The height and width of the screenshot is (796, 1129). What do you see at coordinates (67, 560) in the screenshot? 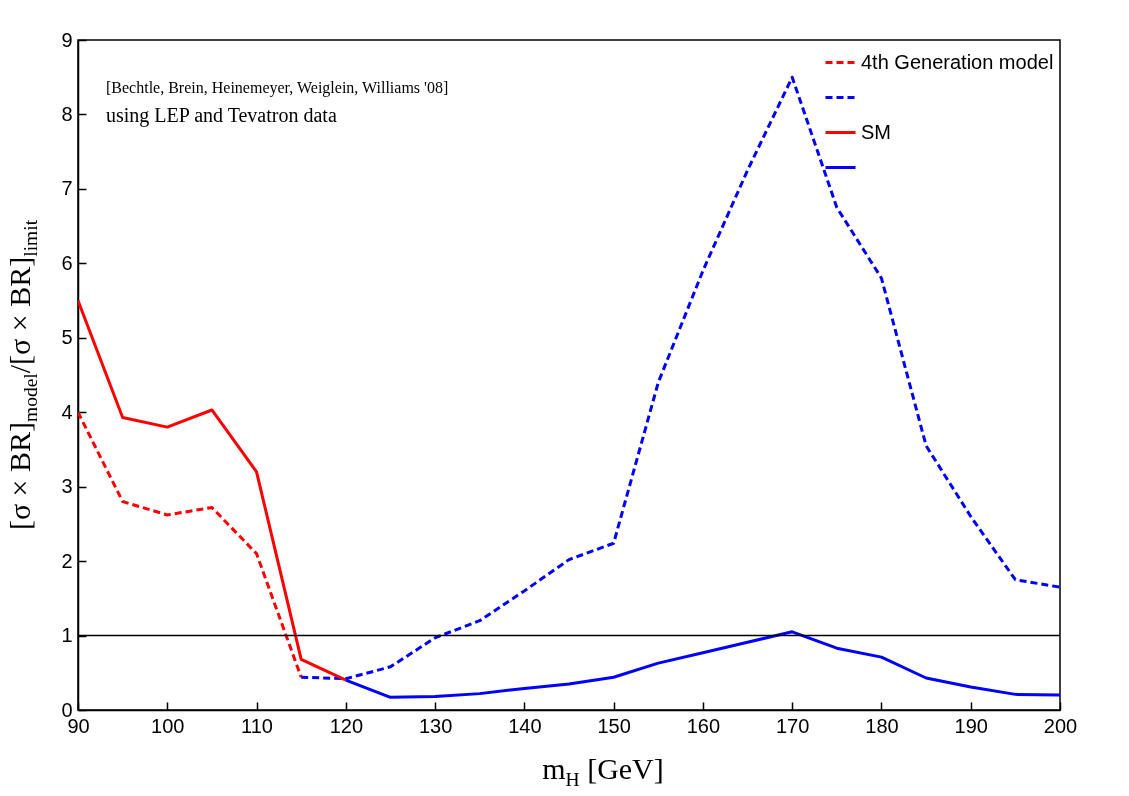
I see `y-tick-label: 2` at bounding box center [67, 560].